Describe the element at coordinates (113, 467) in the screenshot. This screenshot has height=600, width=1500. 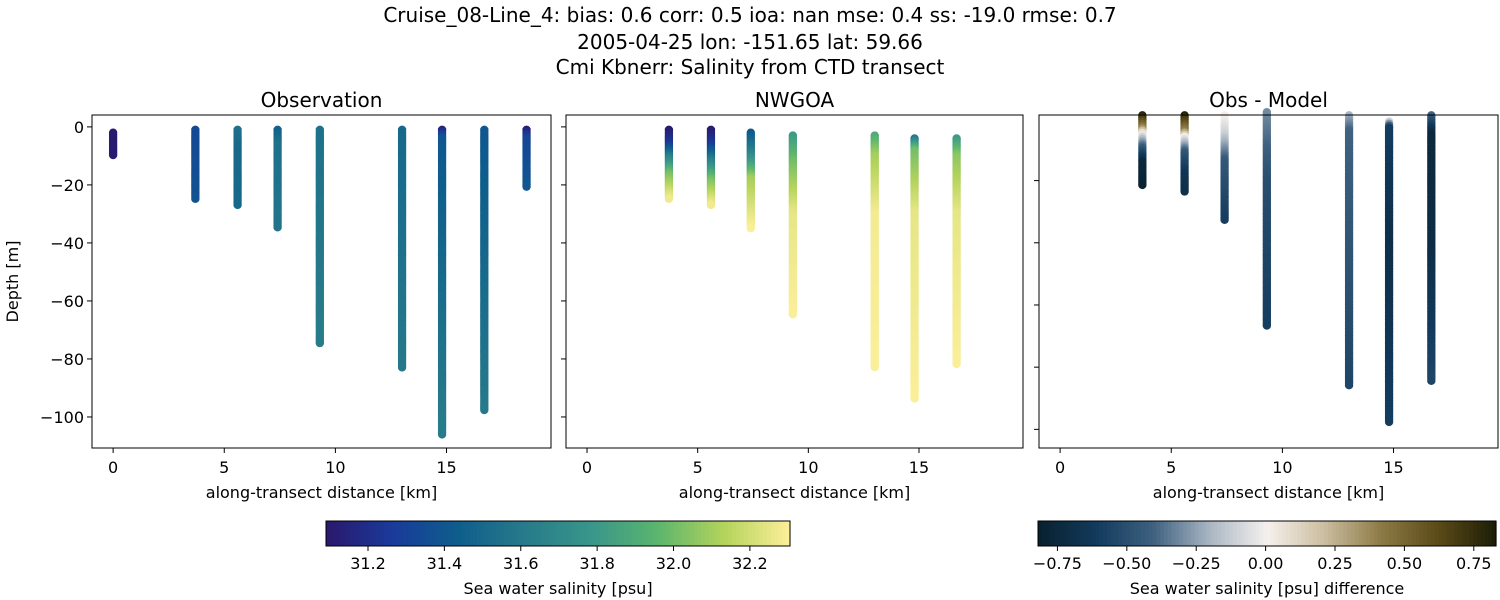
I see `x-tick-label: 0` at that location.